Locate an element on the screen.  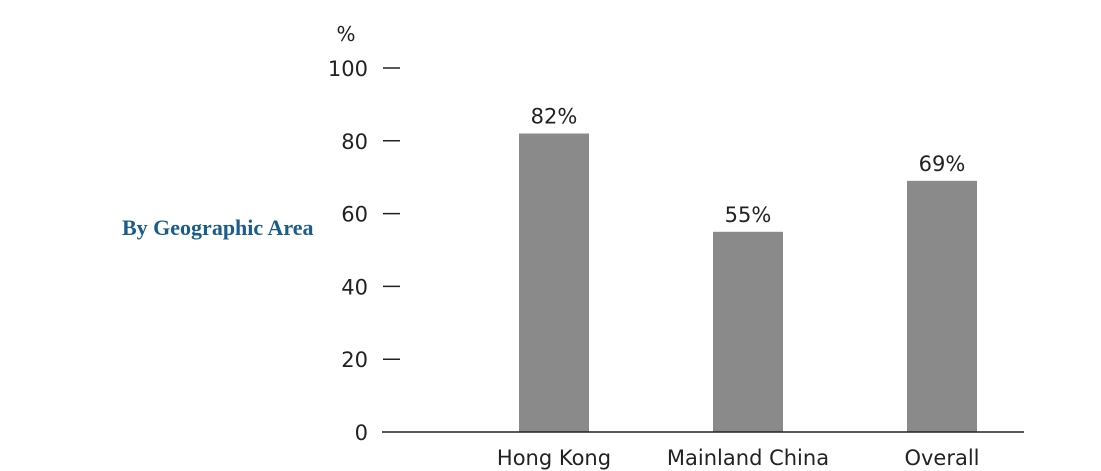
section-title: By Geographic Area is located at coordinates (218, 227).